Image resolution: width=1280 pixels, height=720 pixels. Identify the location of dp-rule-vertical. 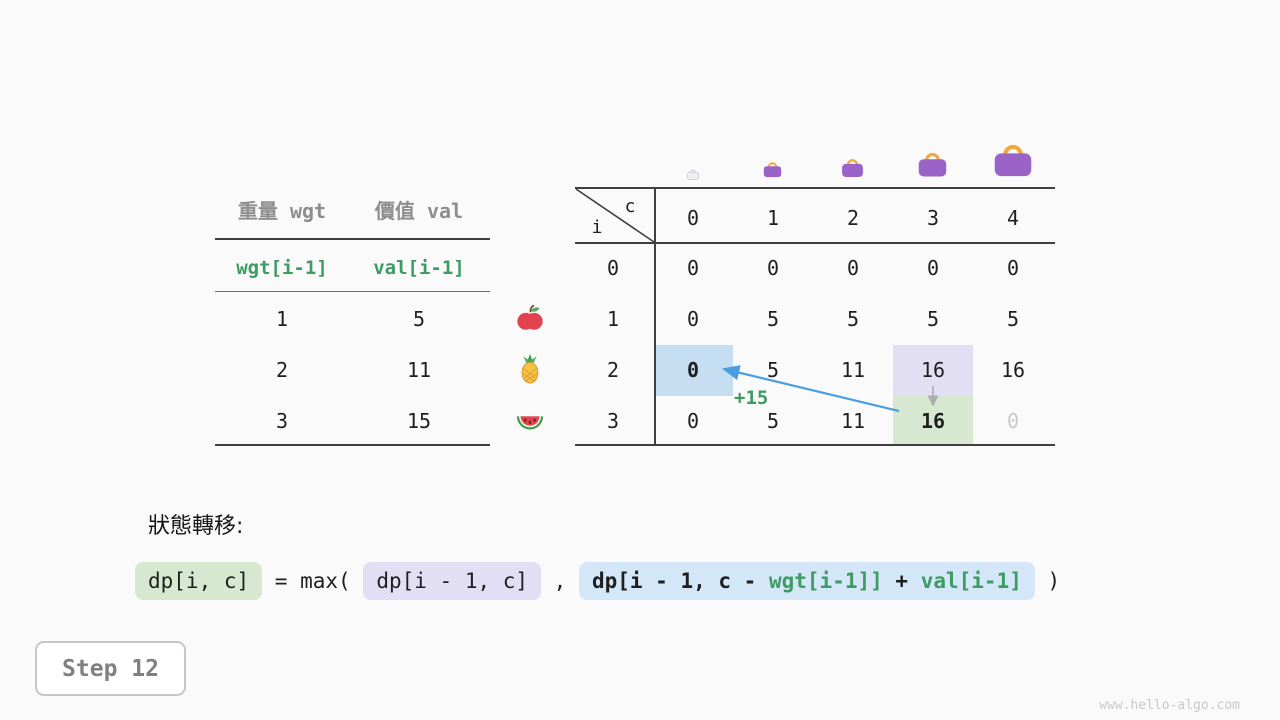
(655, 316).